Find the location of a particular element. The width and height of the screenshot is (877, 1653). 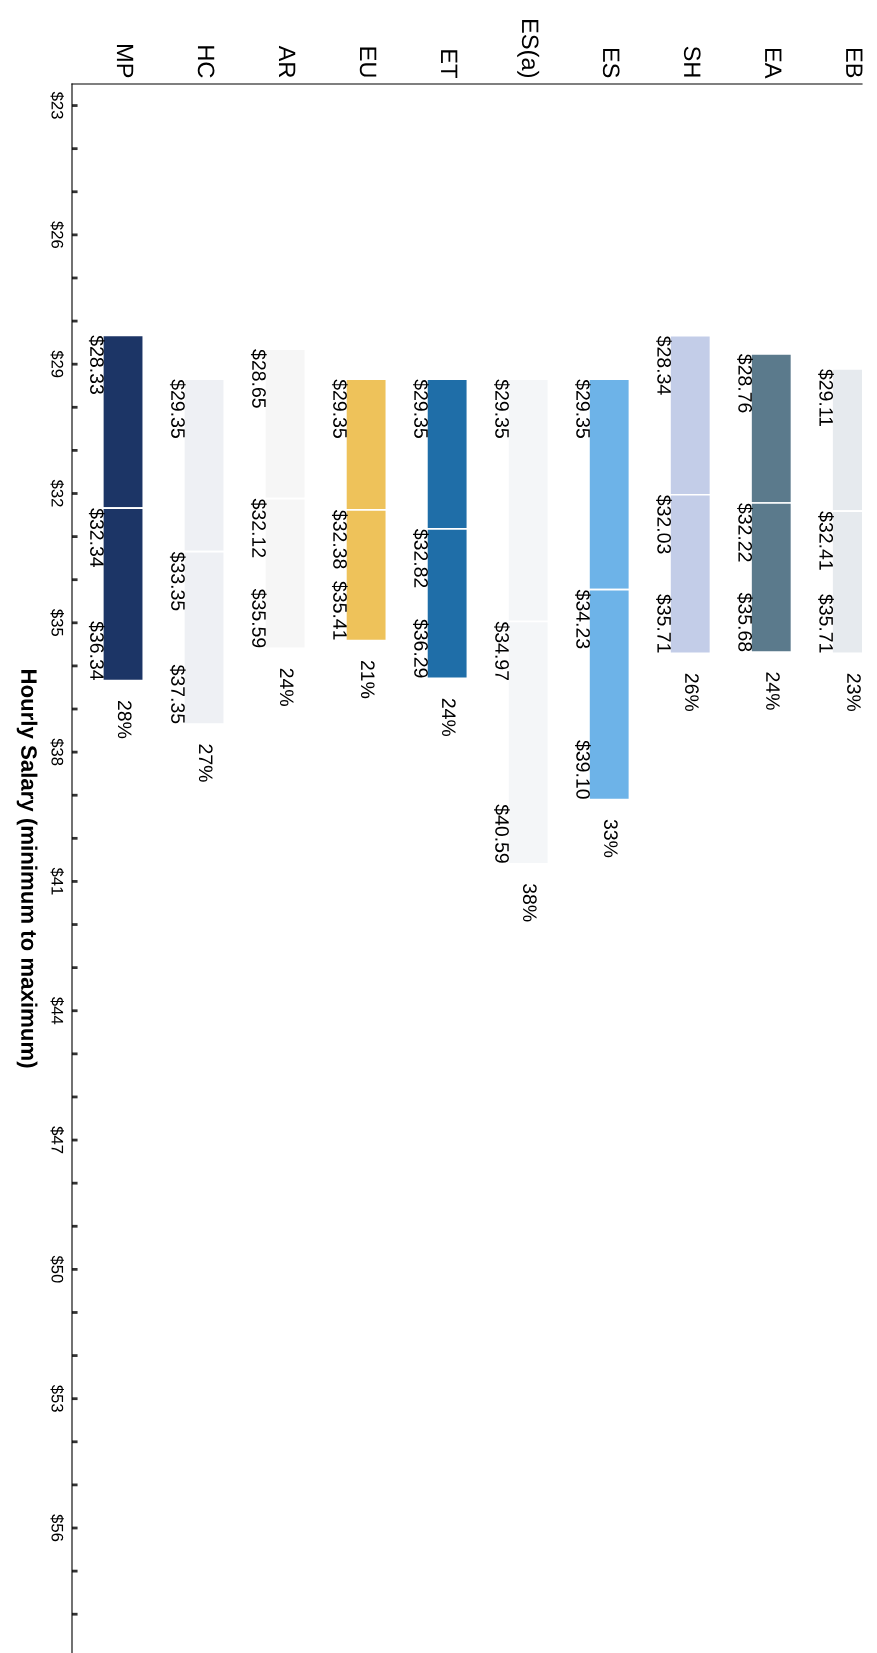

annotation: 27% is located at coordinates (205, 763).